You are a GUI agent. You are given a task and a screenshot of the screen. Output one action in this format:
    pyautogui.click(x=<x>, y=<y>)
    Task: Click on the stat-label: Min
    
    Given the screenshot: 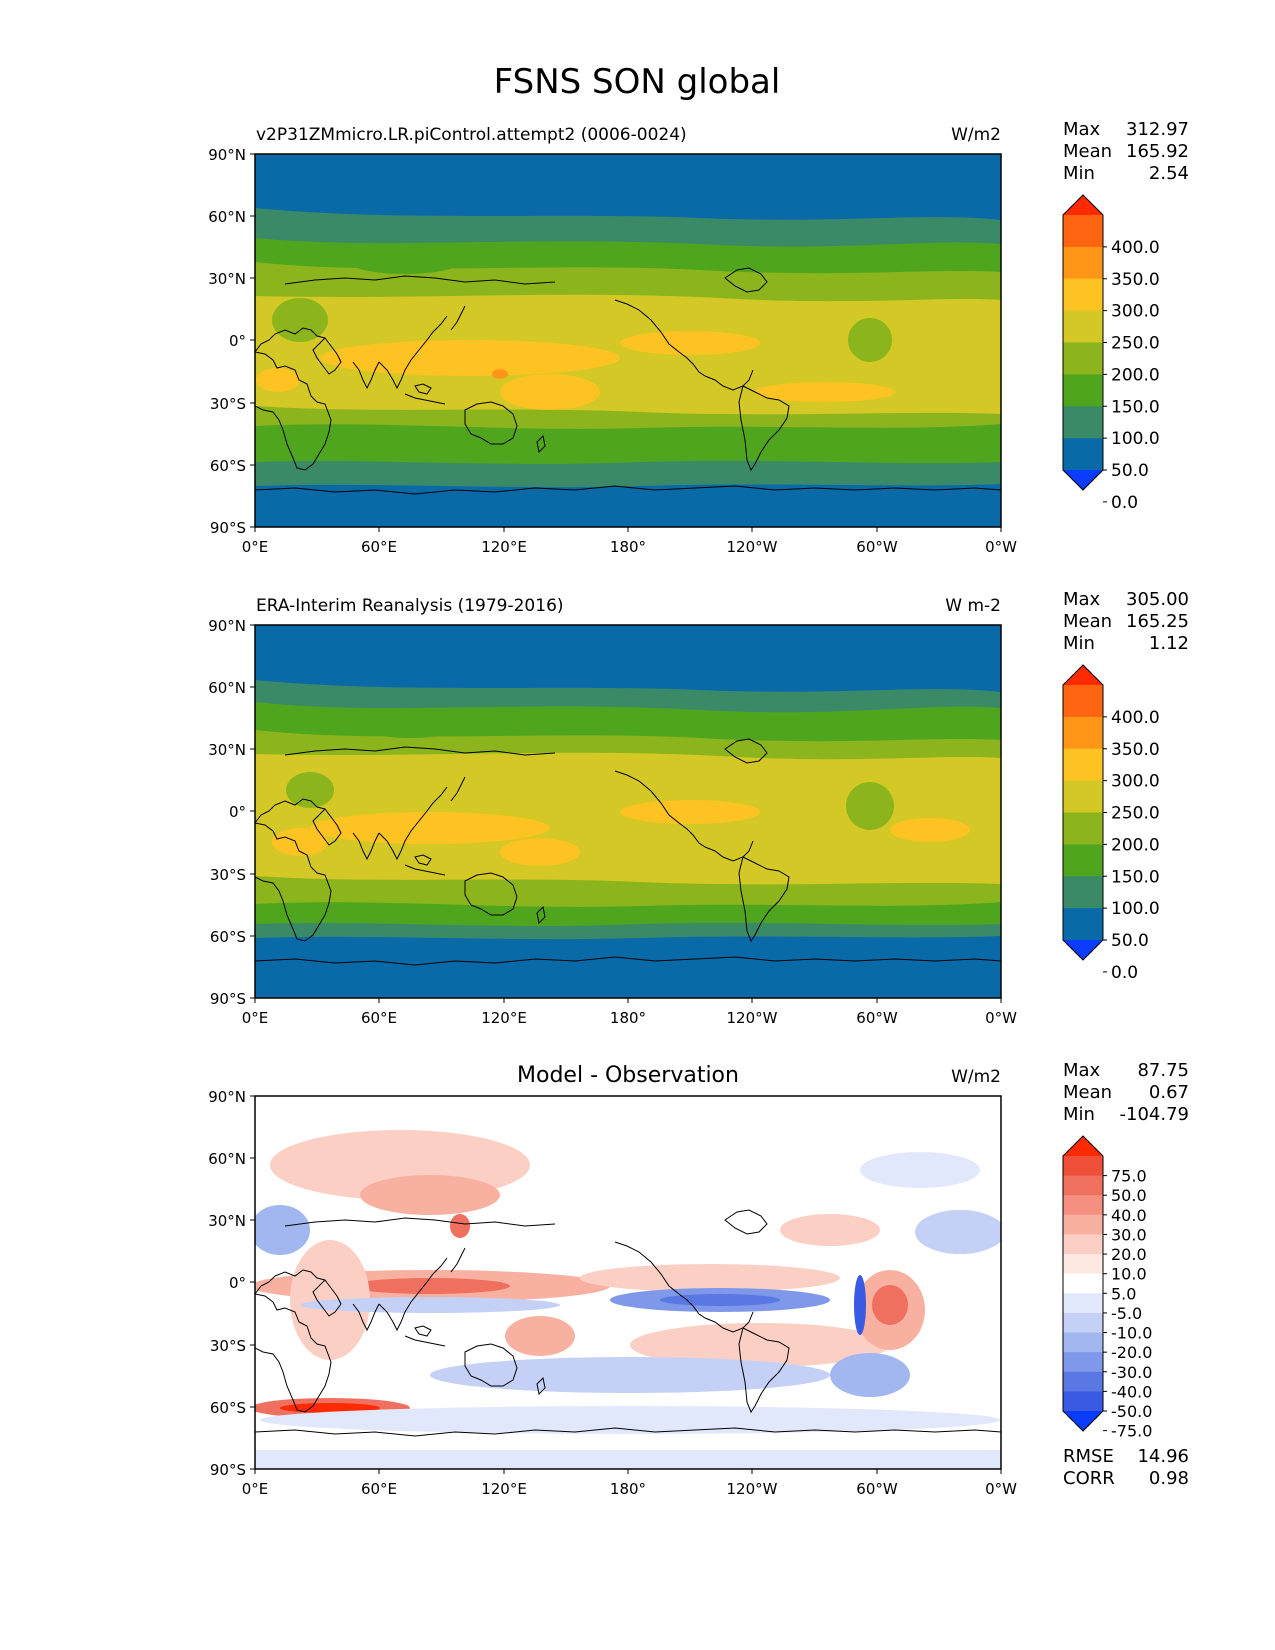 What is the action you would take?
    pyautogui.click(x=1079, y=643)
    